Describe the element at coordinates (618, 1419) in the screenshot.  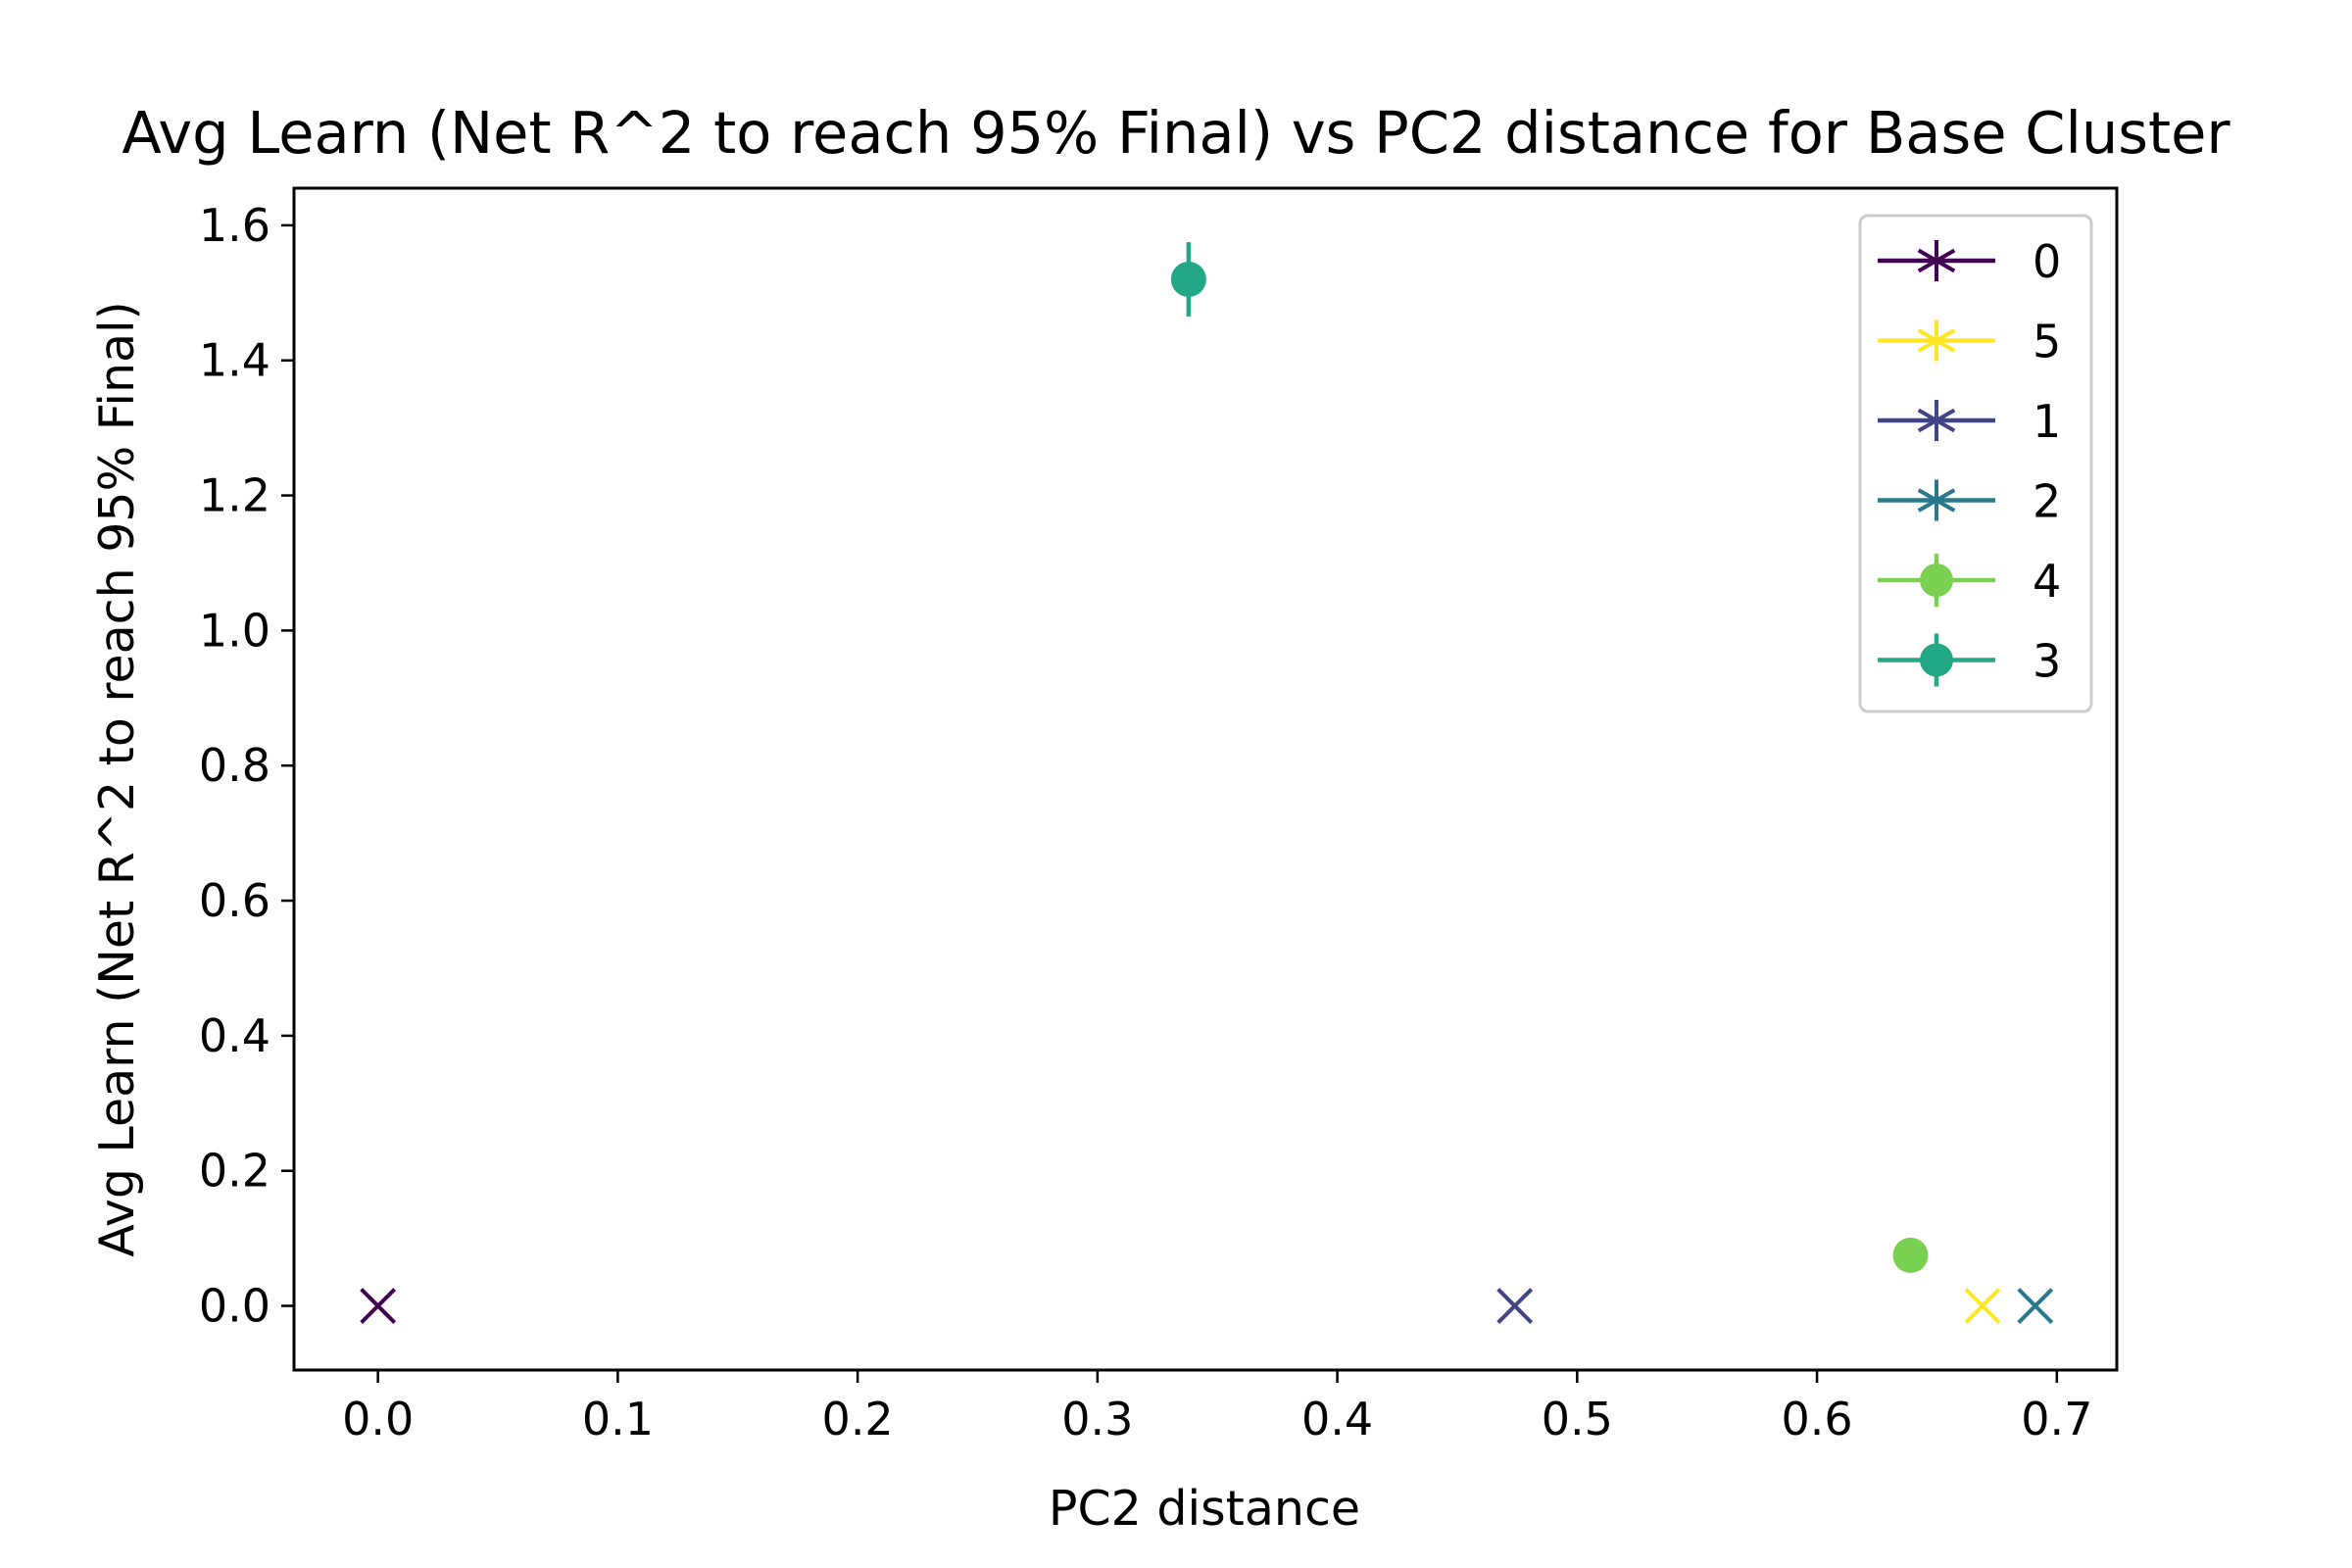
I see `x-tick-label: 0.1` at that location.